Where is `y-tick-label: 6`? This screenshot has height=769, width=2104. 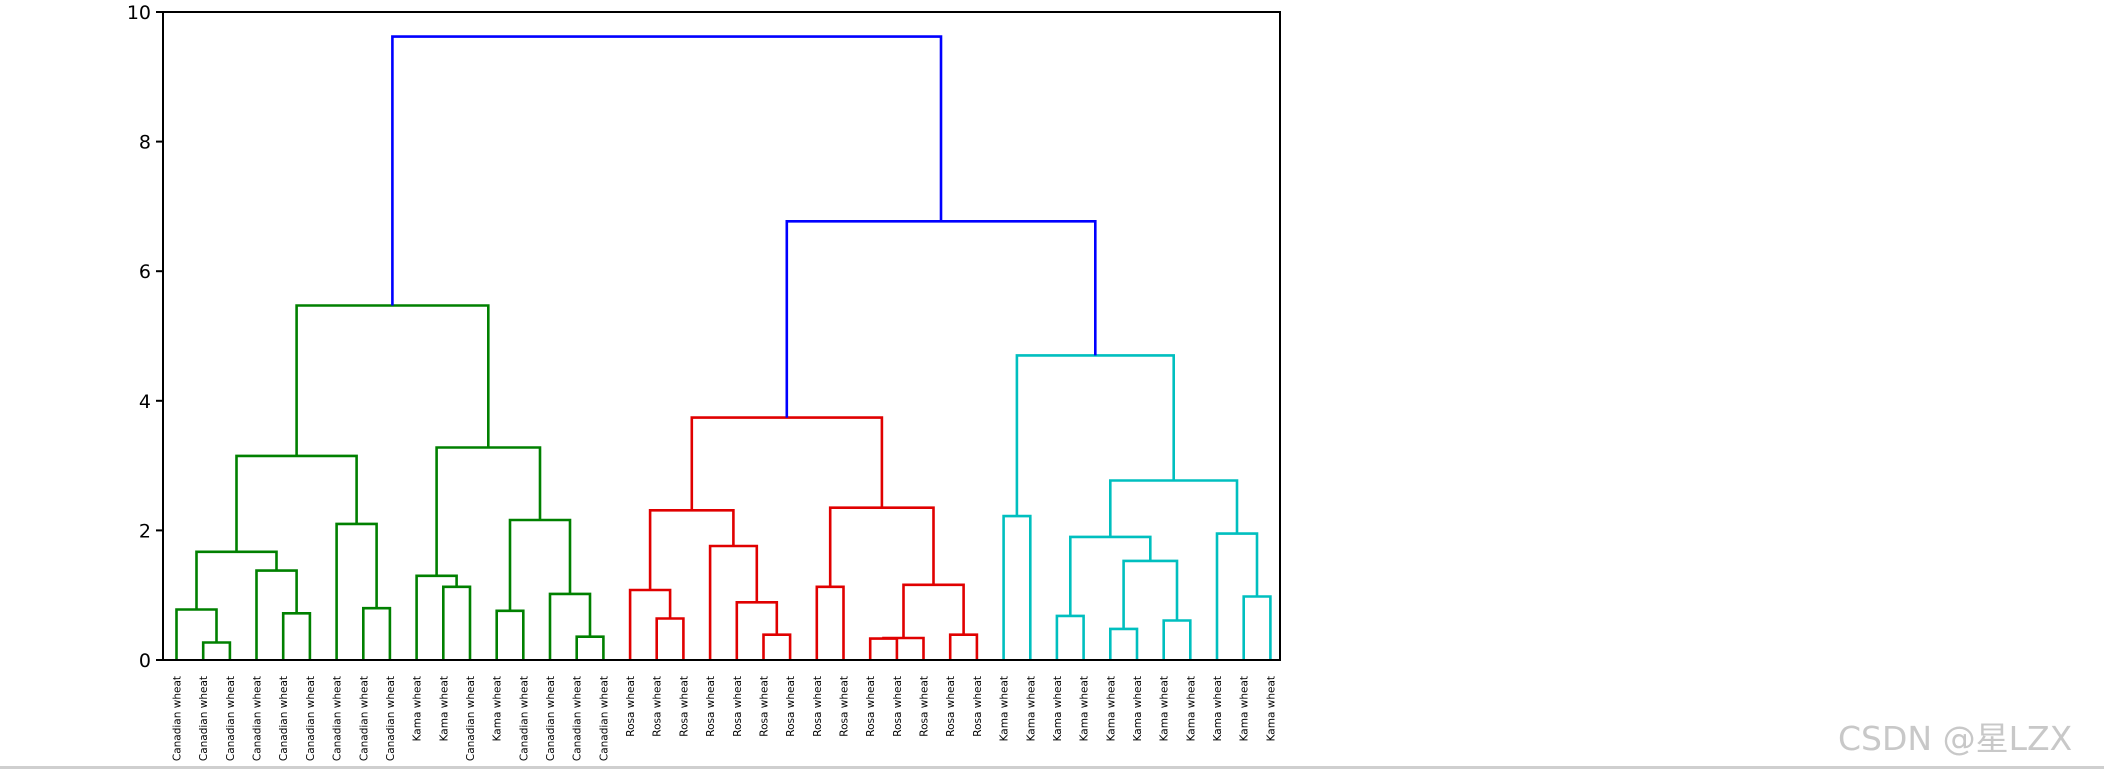
y-tick-label: 6 is located at coordinates (145, 272).